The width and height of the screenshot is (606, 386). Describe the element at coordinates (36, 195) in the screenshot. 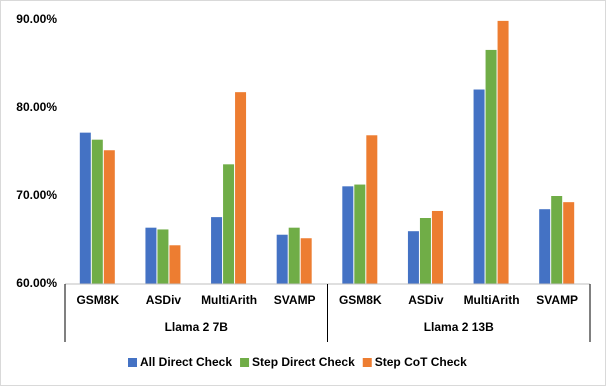

I see `y-tick-label: 70.00%` at that location.